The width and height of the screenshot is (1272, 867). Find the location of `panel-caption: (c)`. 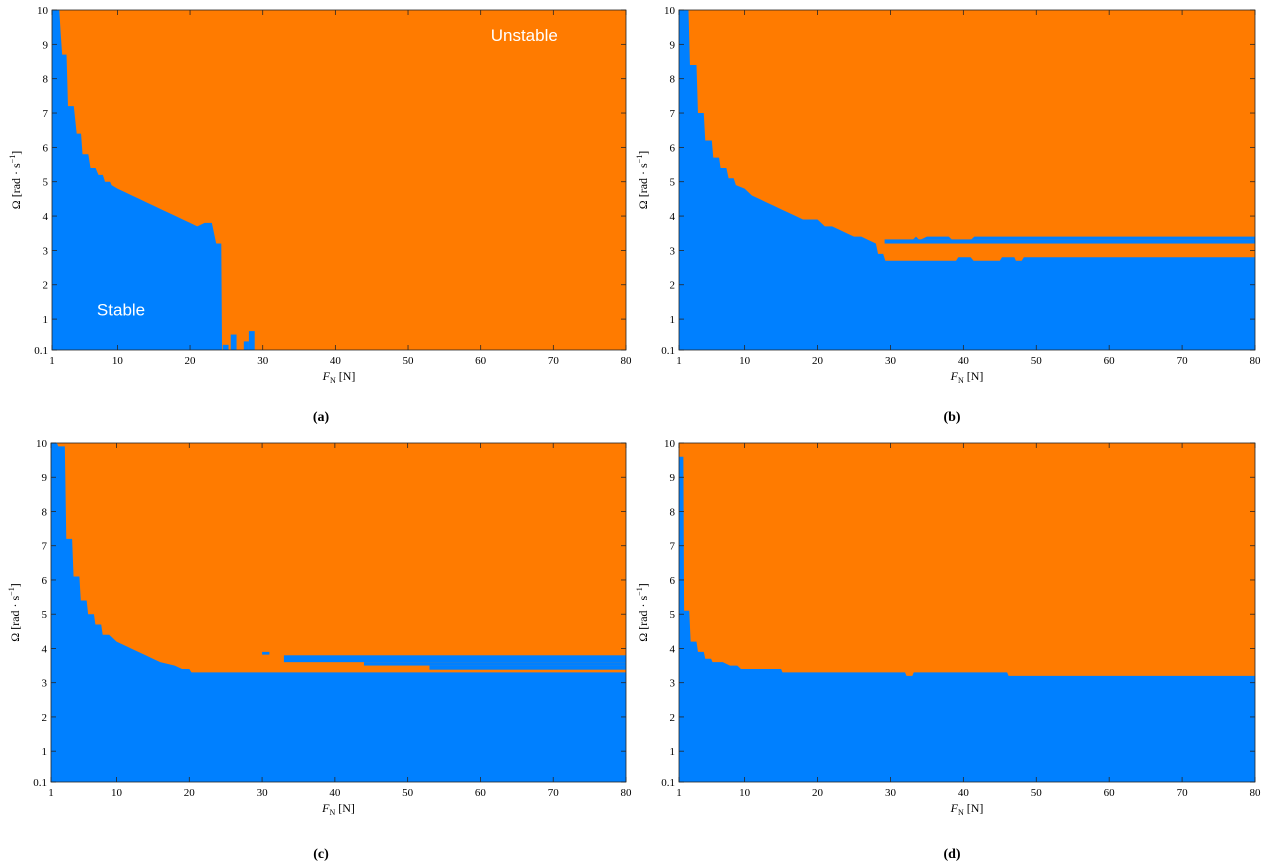

panel-caption: (c) is located at coordinates (321, 854).